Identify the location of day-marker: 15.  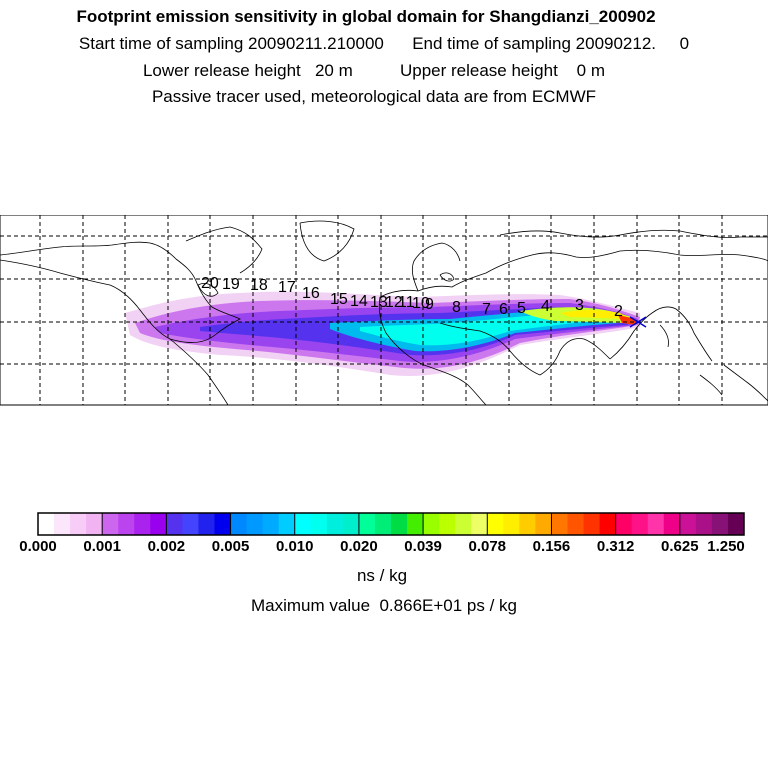
(339, 299).